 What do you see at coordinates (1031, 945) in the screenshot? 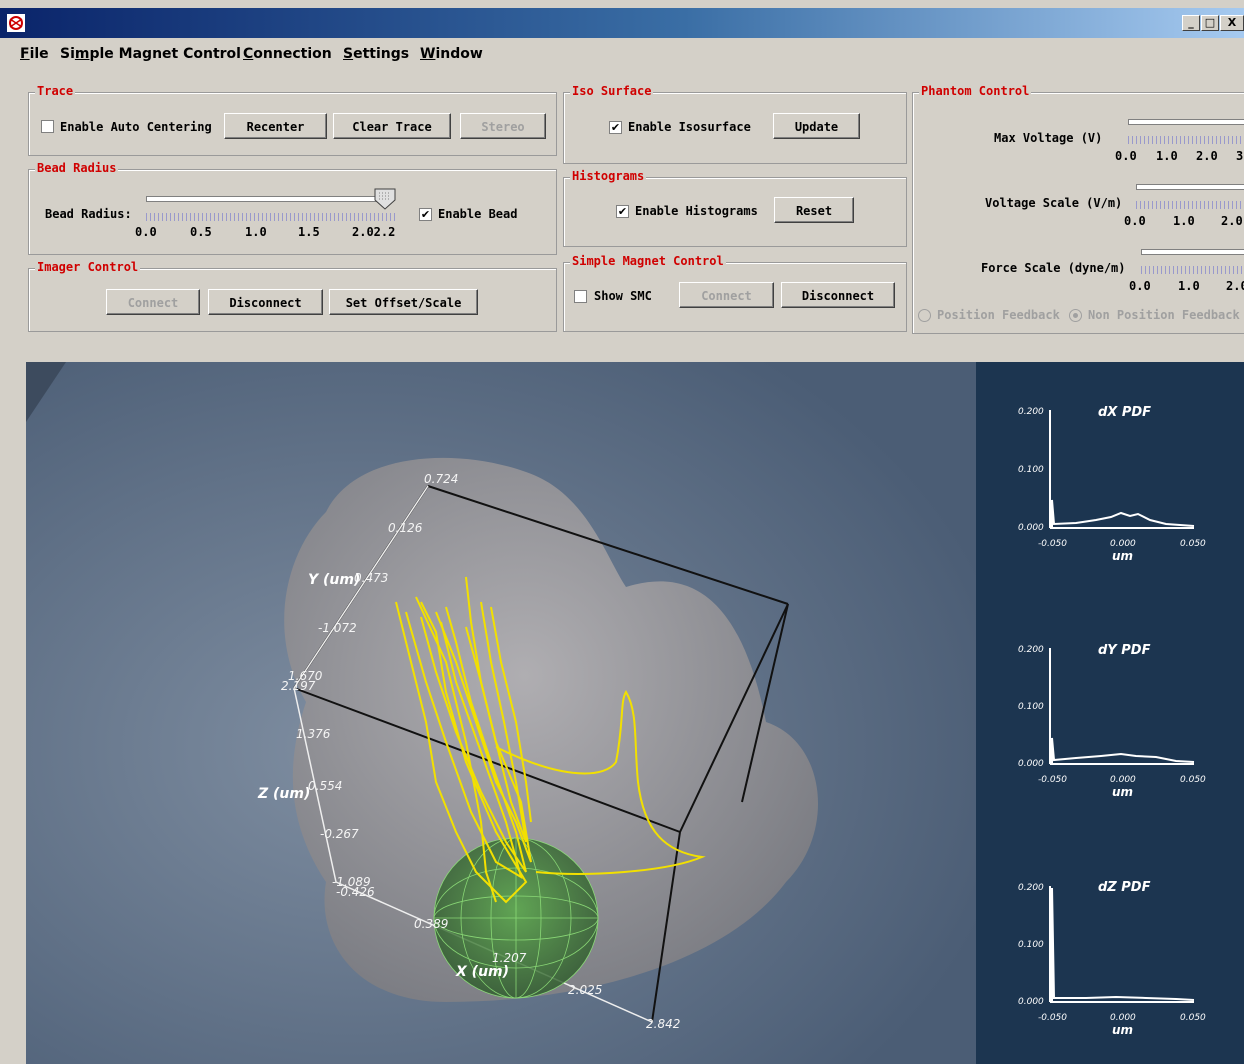
I see `dz-ytick-1: 0.100` at bounding box center [1031, 945].